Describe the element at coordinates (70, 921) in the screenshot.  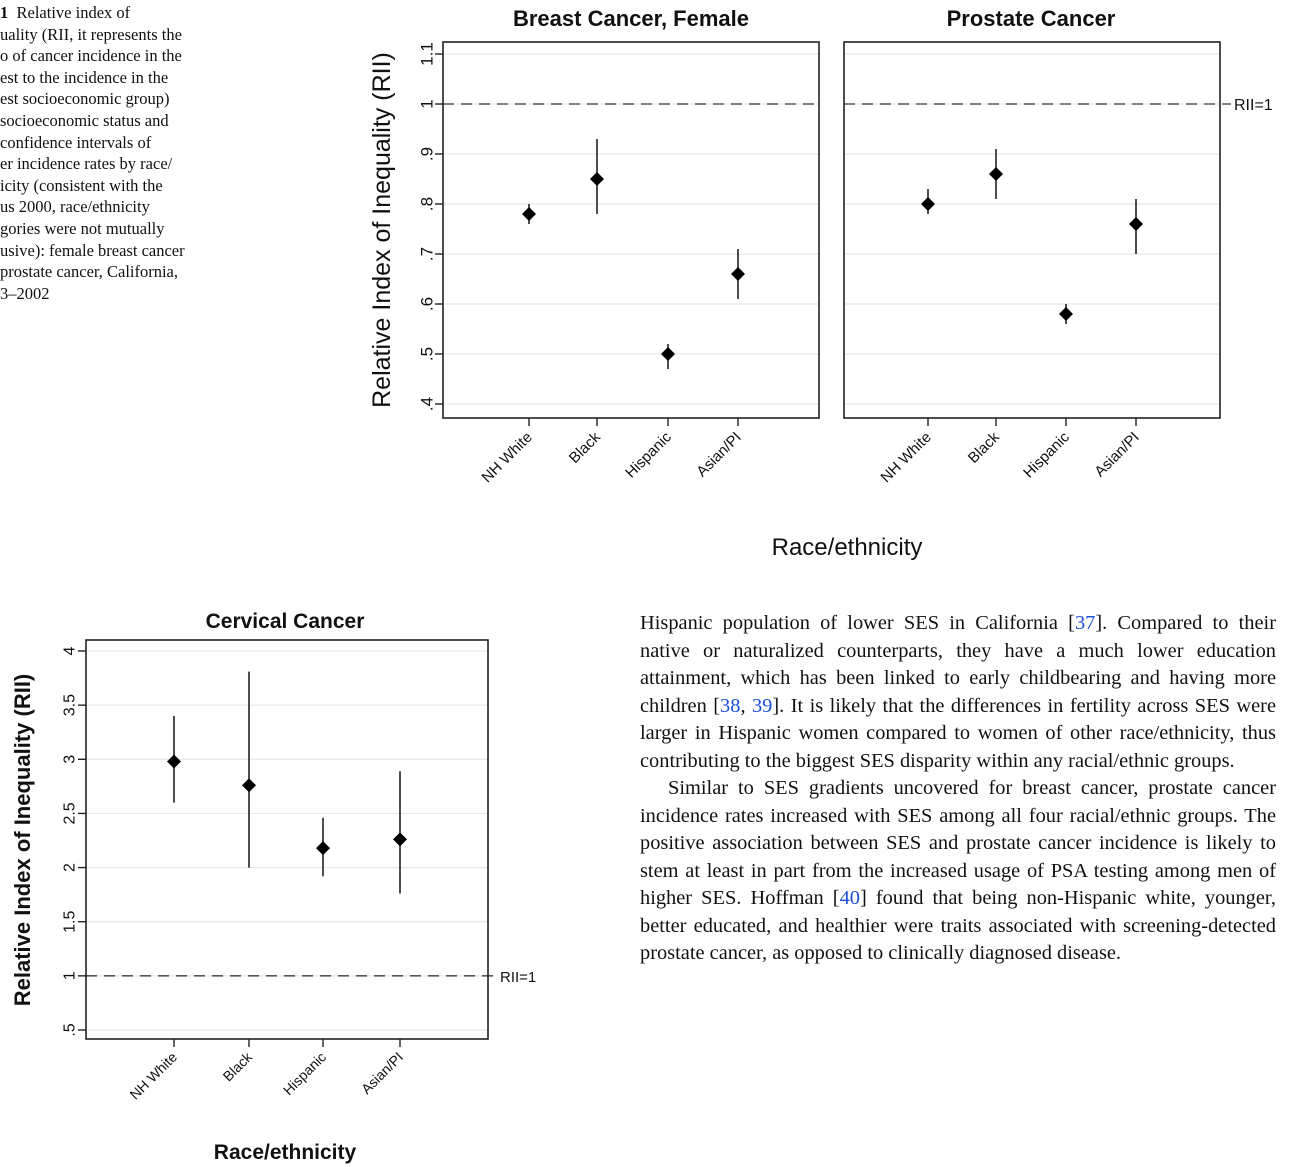
I see `y-tick-label: 1.5` at that location.